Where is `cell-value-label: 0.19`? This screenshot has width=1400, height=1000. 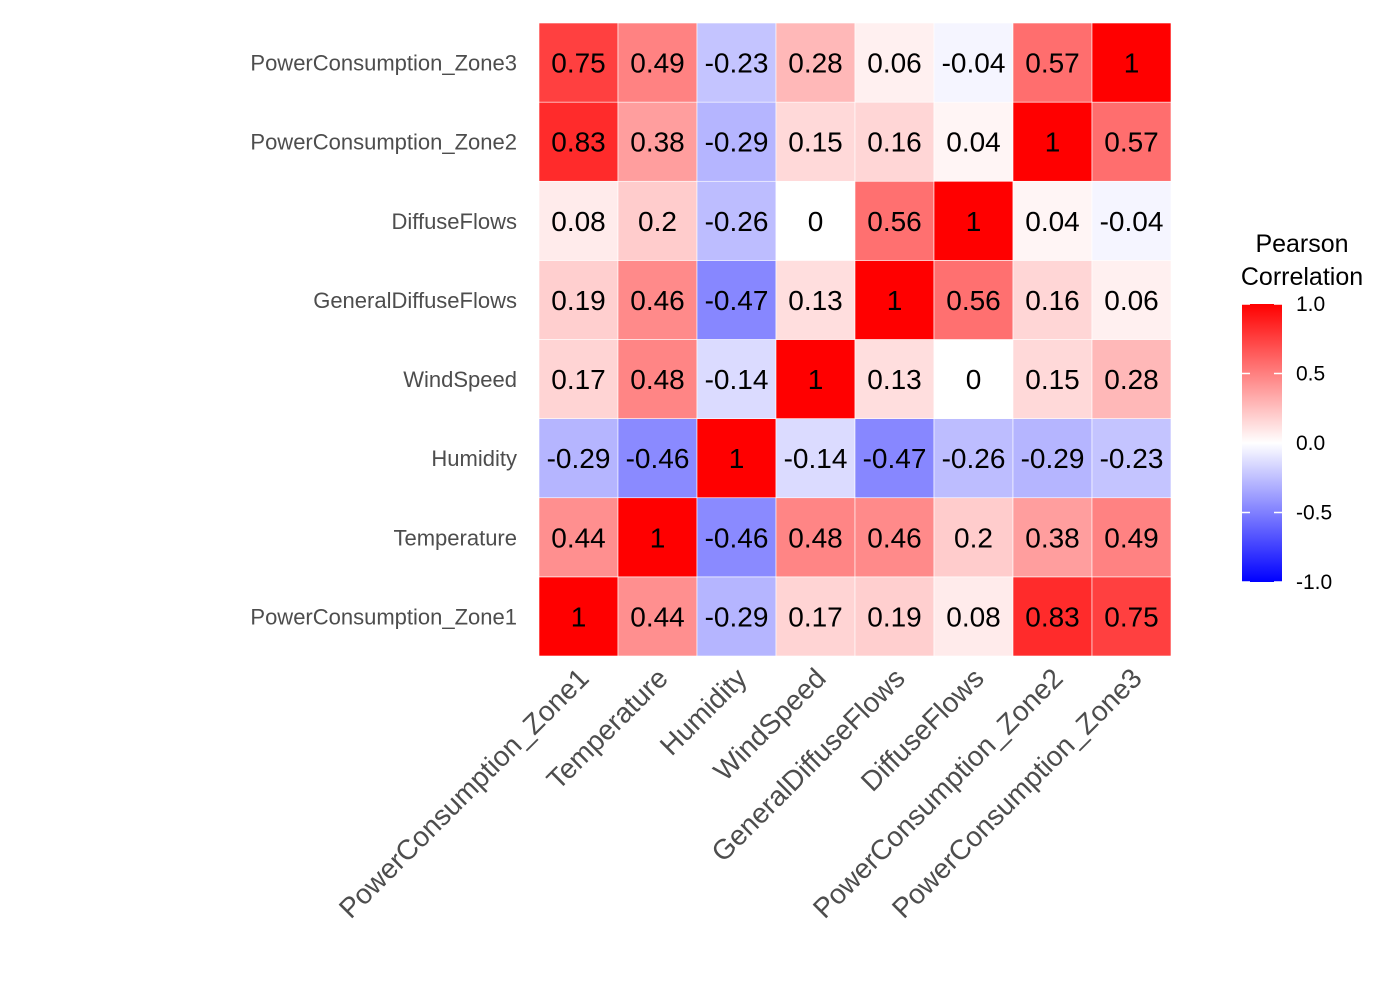
cell-value-label: 0.19 is located at coordinates (894, 616).